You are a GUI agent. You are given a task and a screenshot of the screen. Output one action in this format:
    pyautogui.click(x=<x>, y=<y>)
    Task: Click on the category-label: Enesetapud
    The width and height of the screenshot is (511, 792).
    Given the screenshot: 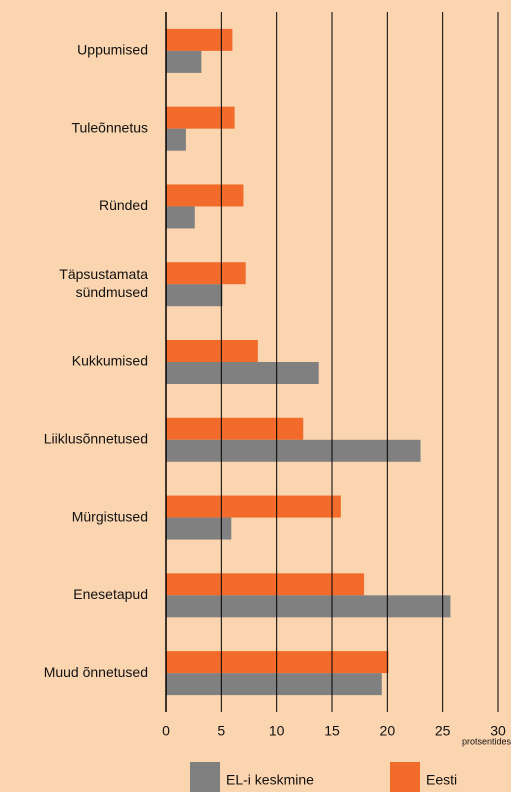 What is the action you would take?
    pyautogui.click(x=110, y=594)
    